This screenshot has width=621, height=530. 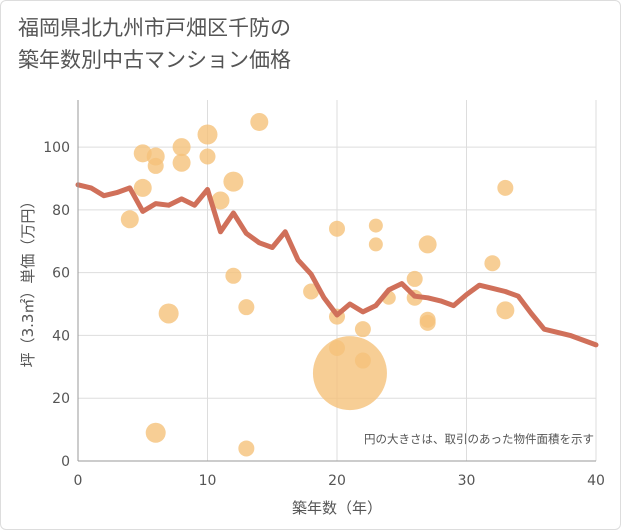 I want to click on y-tick-label: 100, so click(x=56, y=148).